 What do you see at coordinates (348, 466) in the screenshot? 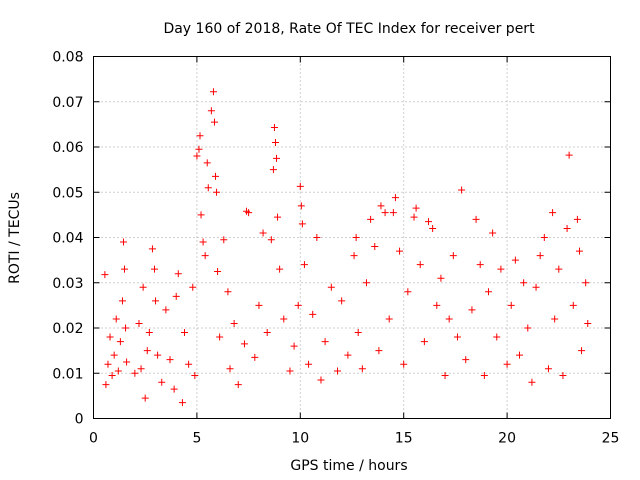
I see `x-axis-label: GPS time / hours` at bounding box center [348, 466].